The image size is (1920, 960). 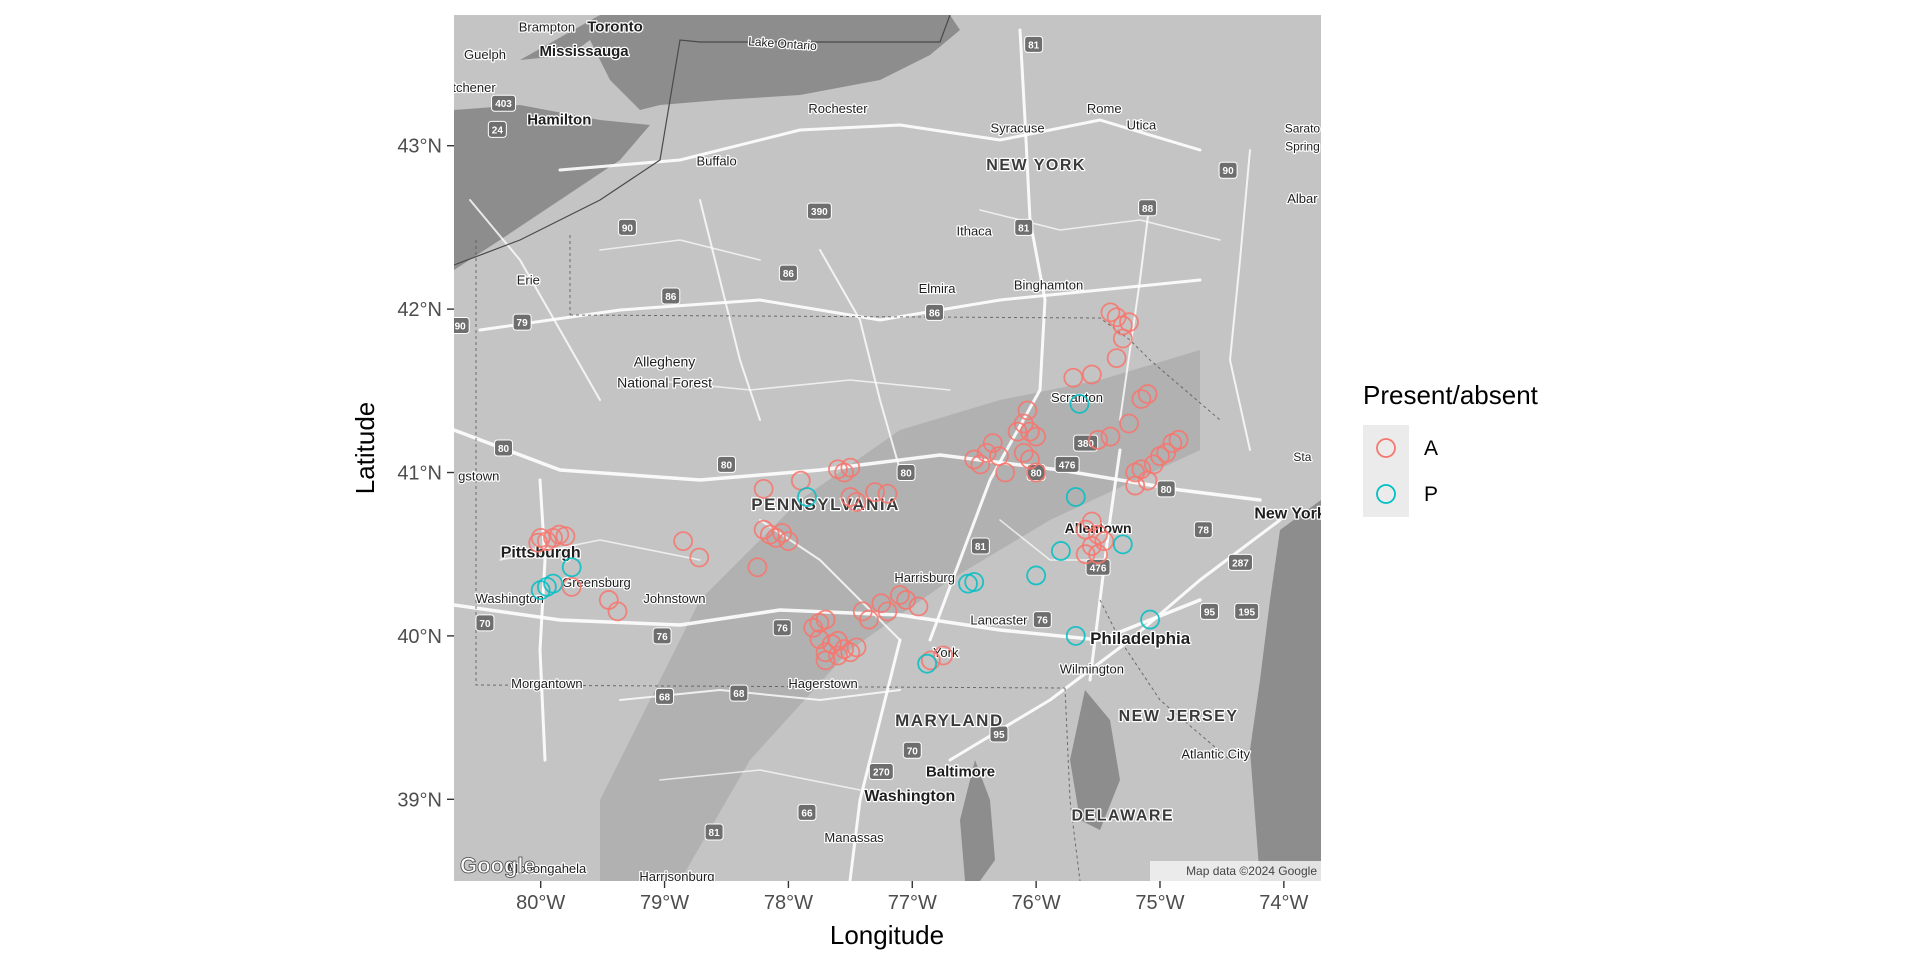 What do you see at coordinates (478, 476) in the screenshot?
I see `place-label: gstown` at bounding box center [478, 476].